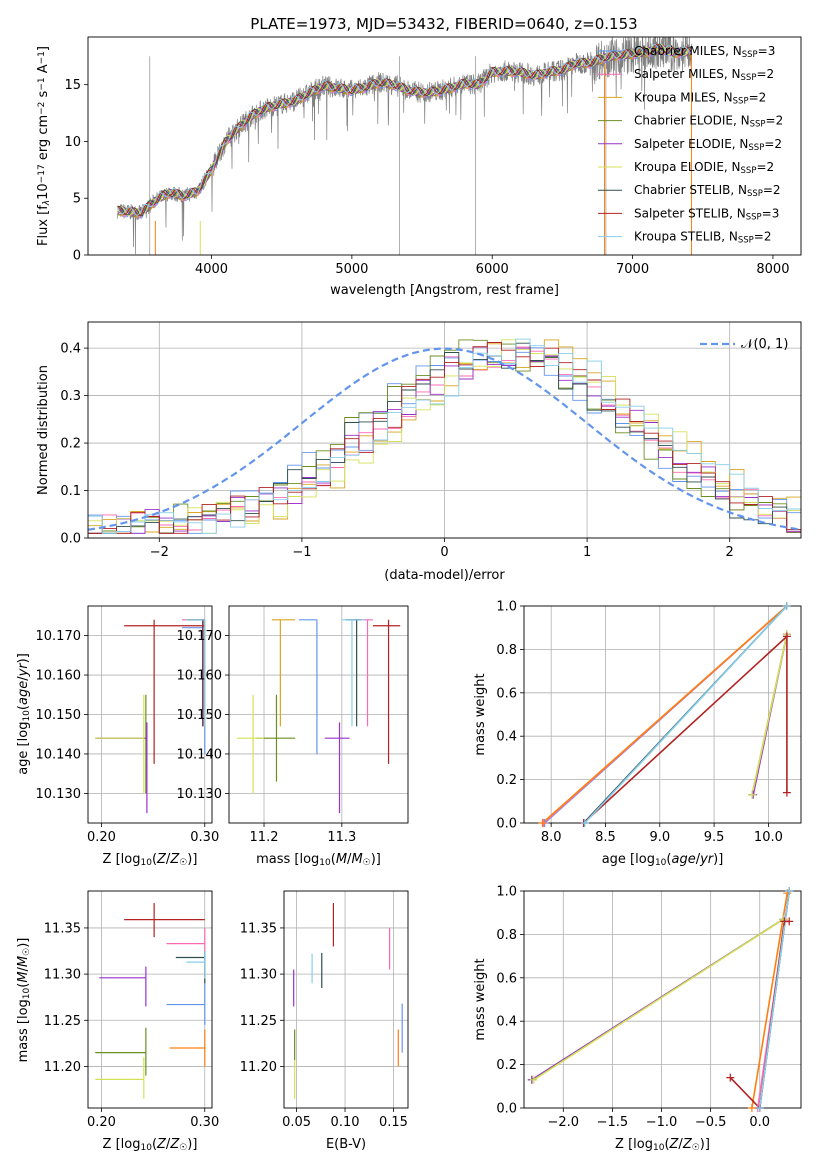 Image resolution: width=819 pixels, height=1170 pixels. What do you see at coordinates (711, 1122) in the screenshot?
I see `x-tick-label: −0.5` at bounding box center [711, 1122].